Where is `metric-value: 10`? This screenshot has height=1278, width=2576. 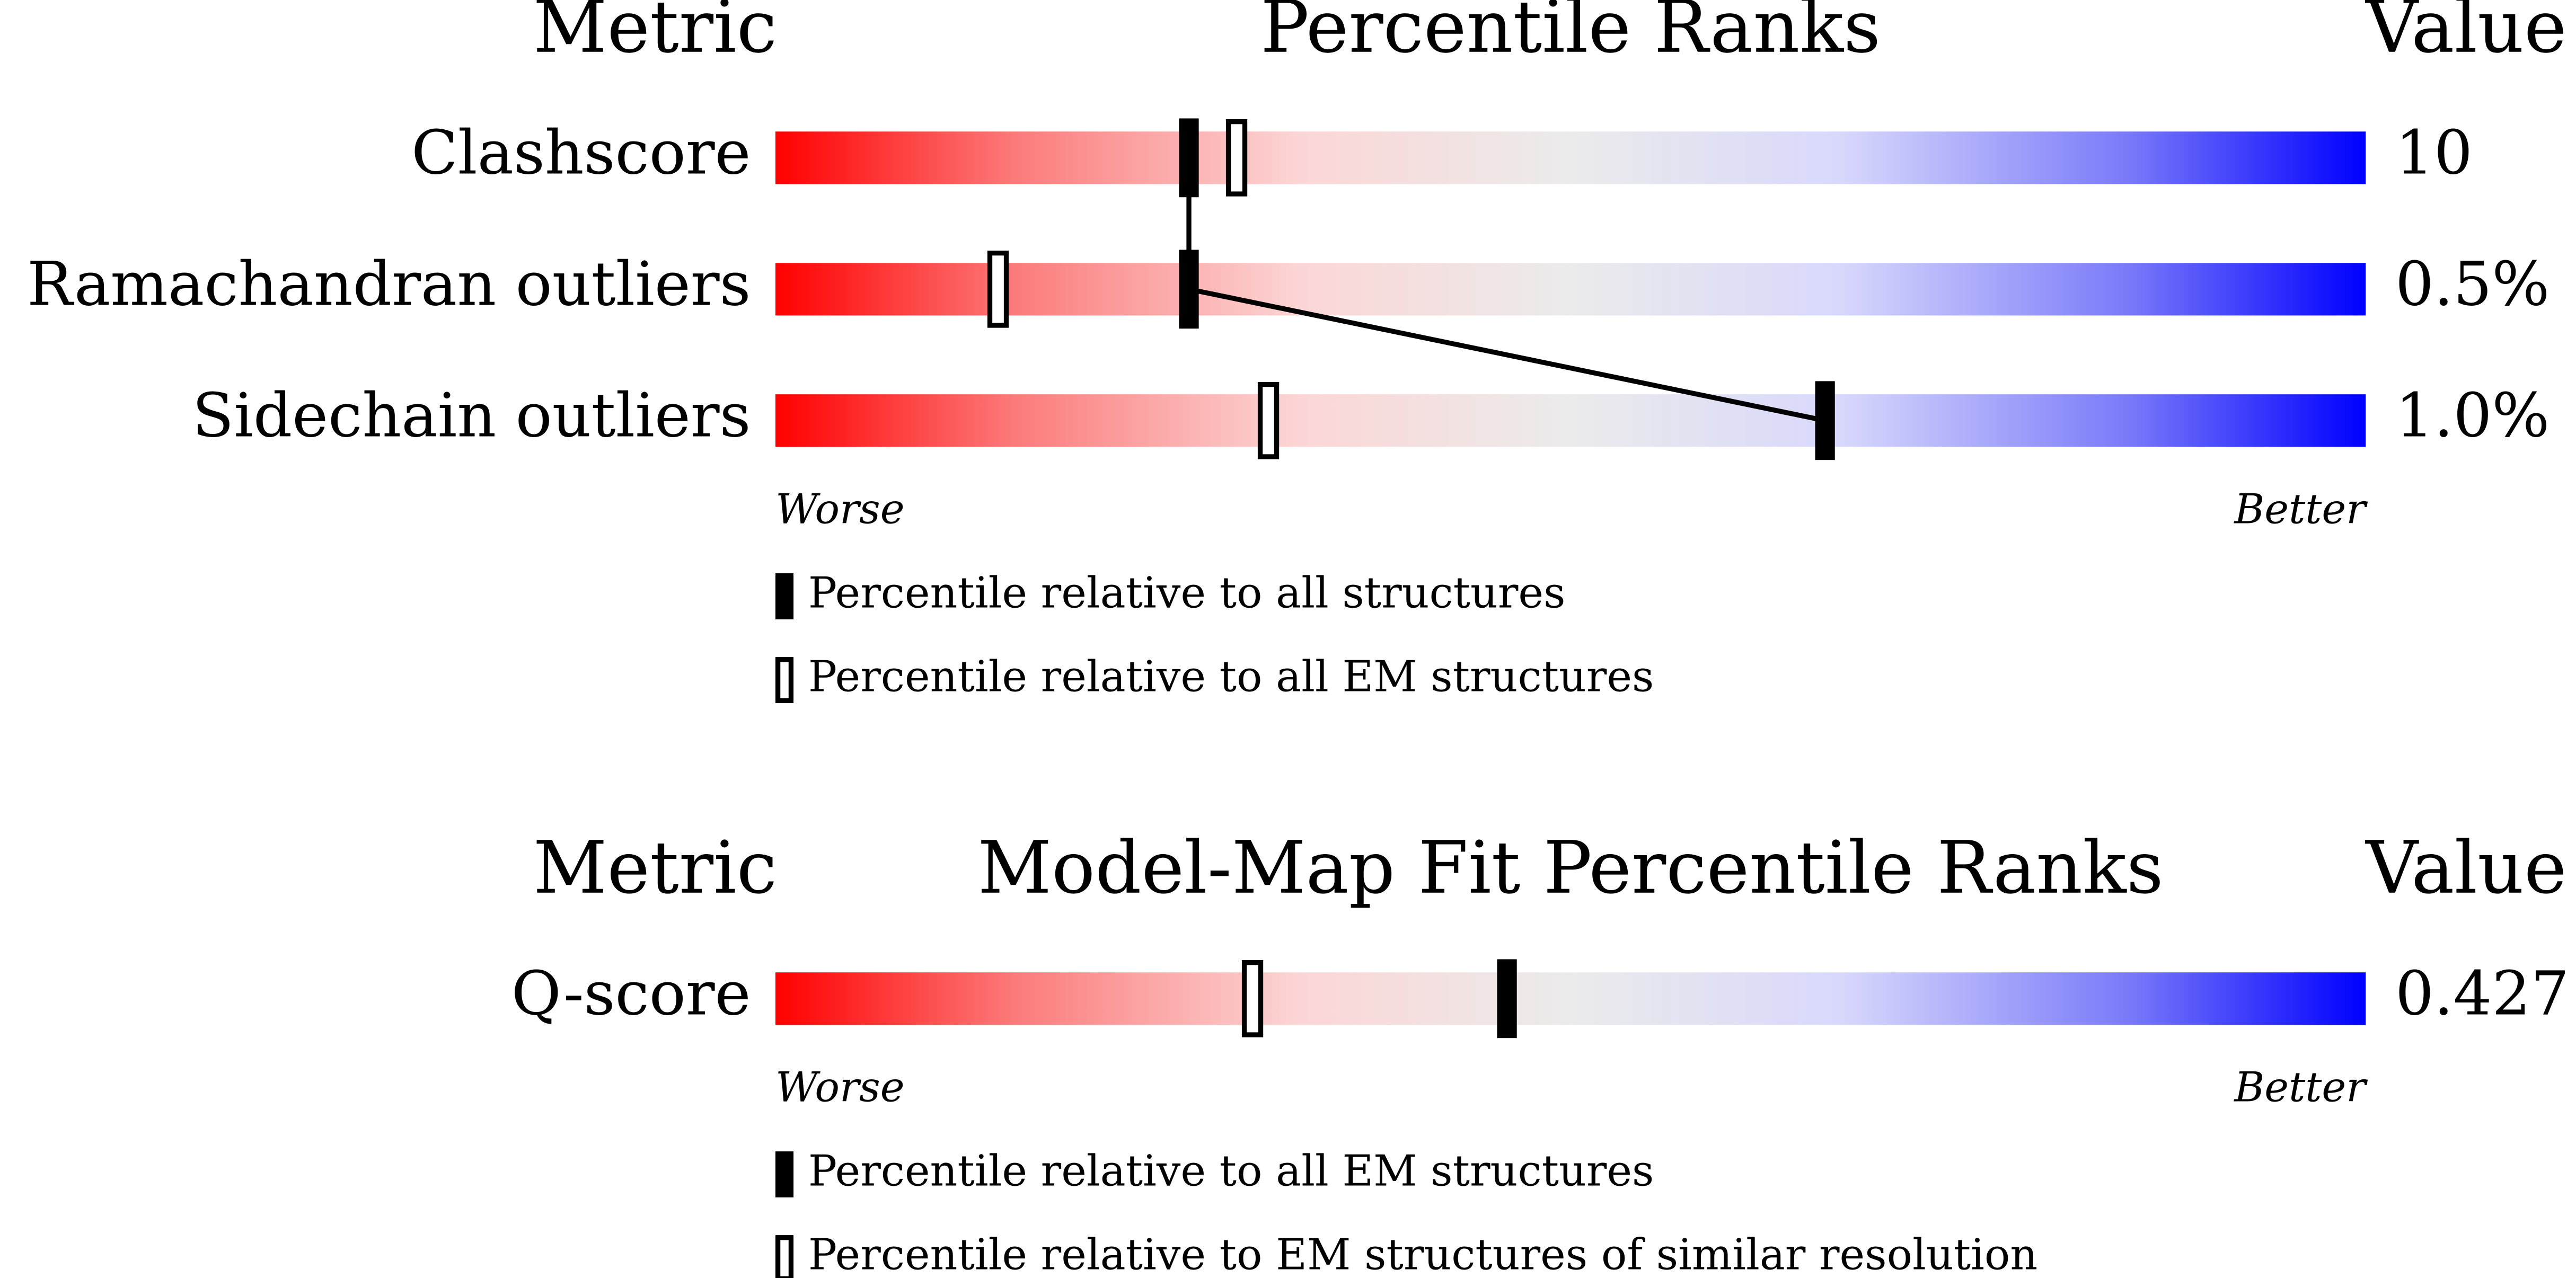 metric-value: 10 is located at coordinates (2434, 153).